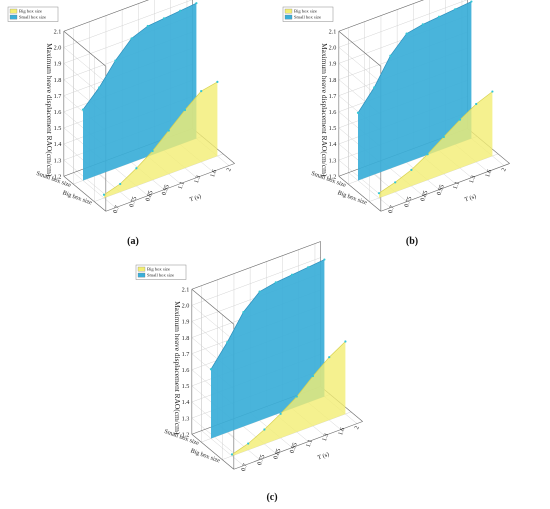 Image resolution: width=550 pixels, height=509 pixels. Describe the element at coordinates (325, 438) in the screenshot. I see `x-tick-label: 1.3` at that location.